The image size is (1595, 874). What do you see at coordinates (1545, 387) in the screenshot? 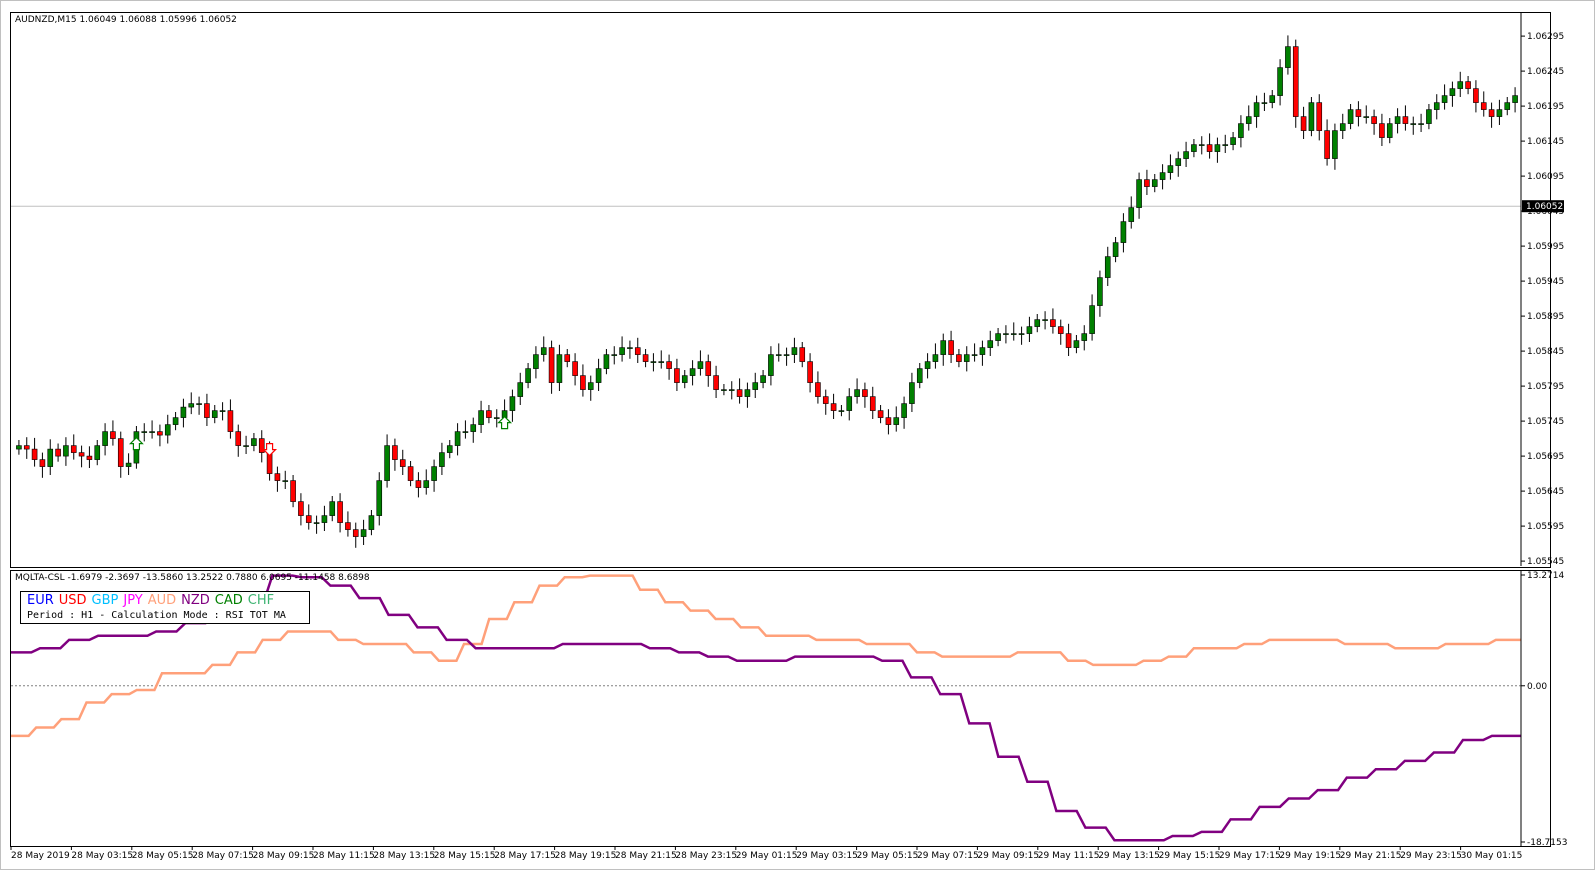
I see `price-axis-label: 1.05795` at bounding box center [1545, 387].